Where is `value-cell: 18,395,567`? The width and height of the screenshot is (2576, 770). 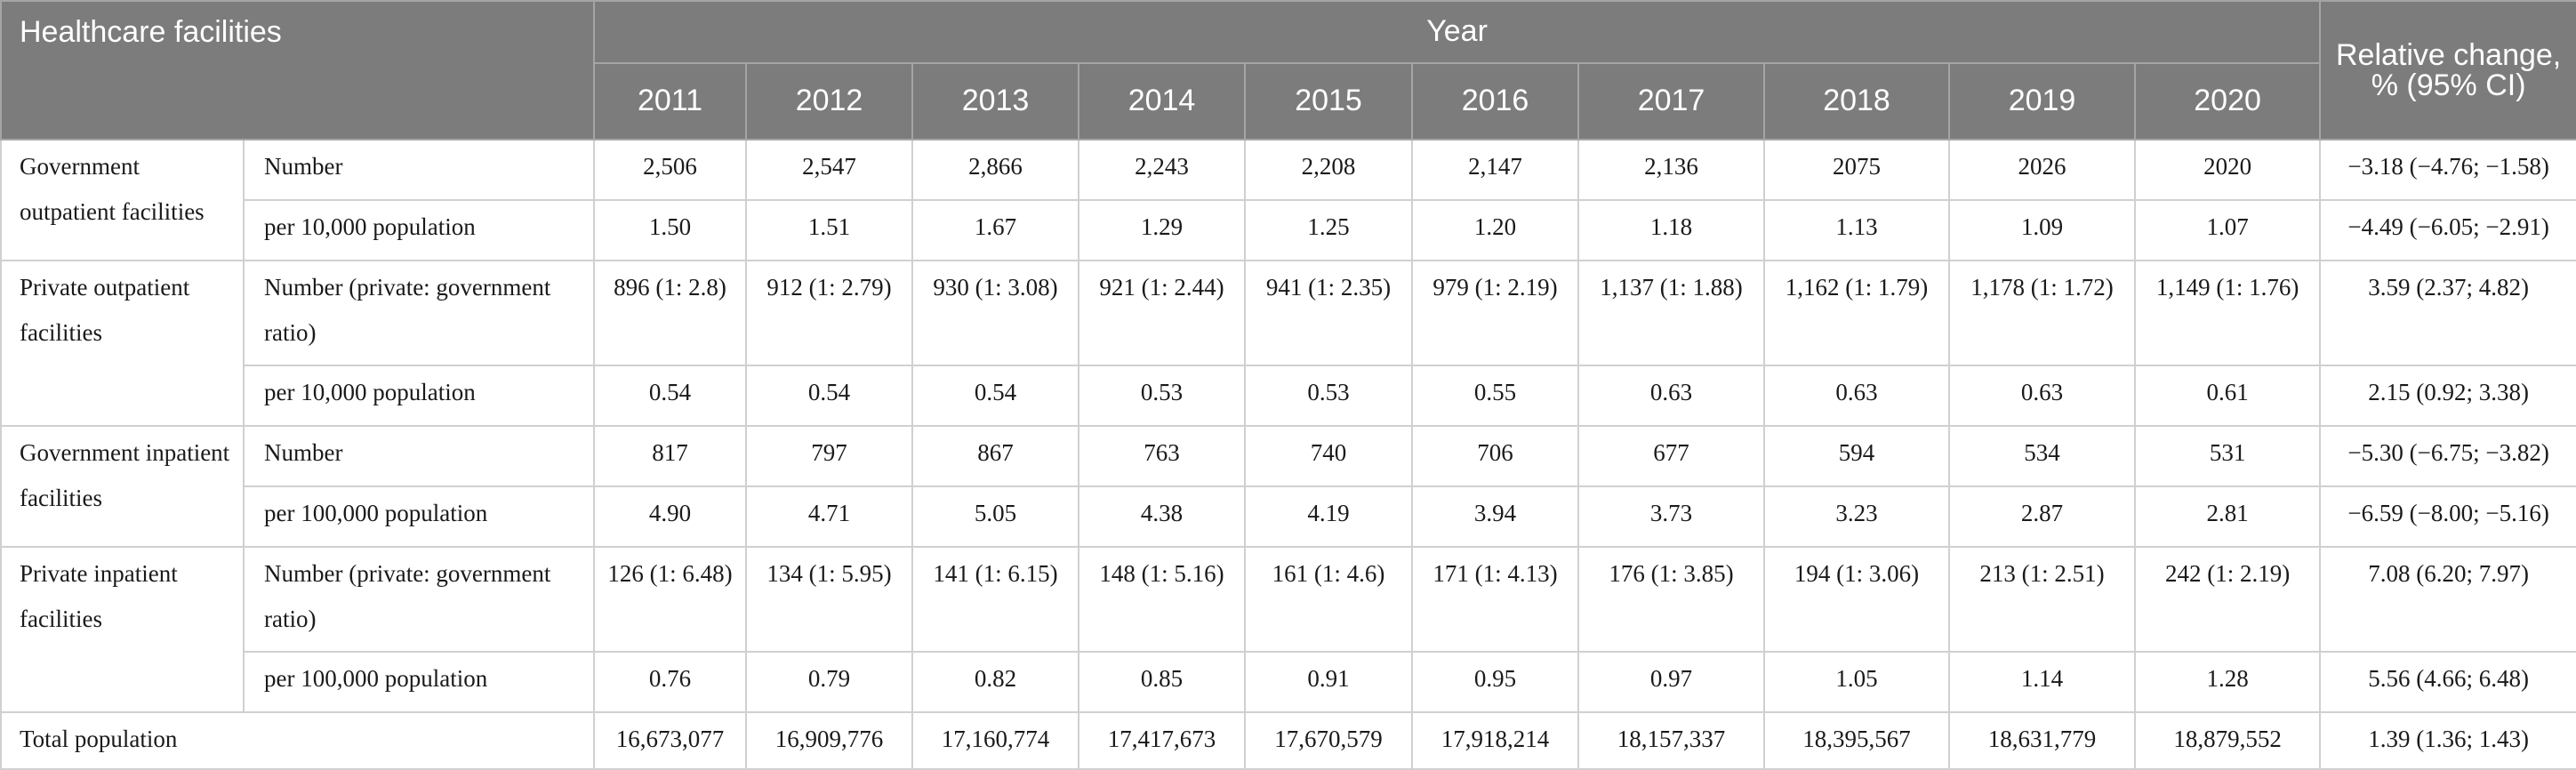
value-cell: 18,395,567 is located at coordinates (1857, 740).